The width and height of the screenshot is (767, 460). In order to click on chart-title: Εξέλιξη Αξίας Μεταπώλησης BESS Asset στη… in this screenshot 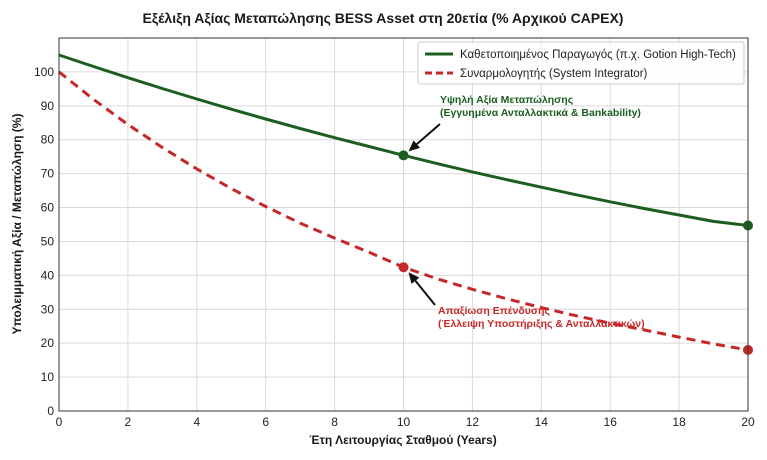, I will do `click(383, 18)`.